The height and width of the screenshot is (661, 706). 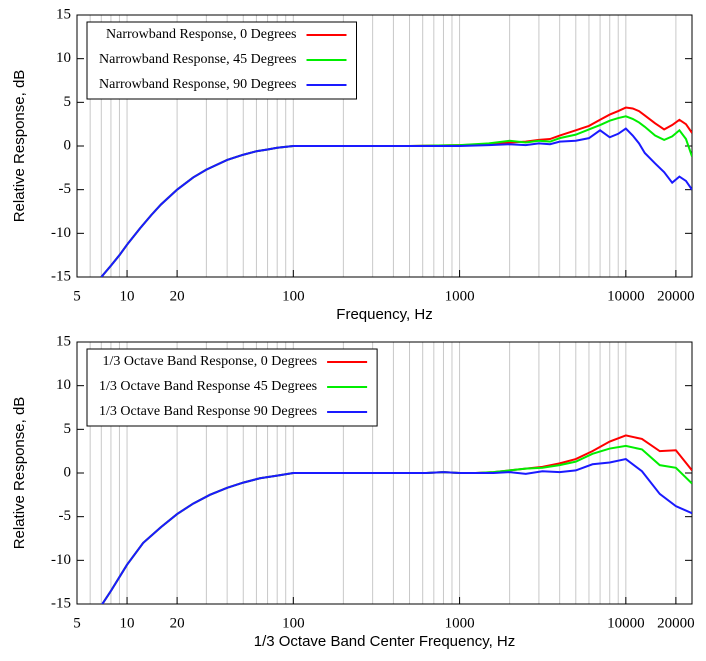 I want to click on legend-label: 1/3 Octave Band Response, 0 Degrees, so click(x=210, y=361).